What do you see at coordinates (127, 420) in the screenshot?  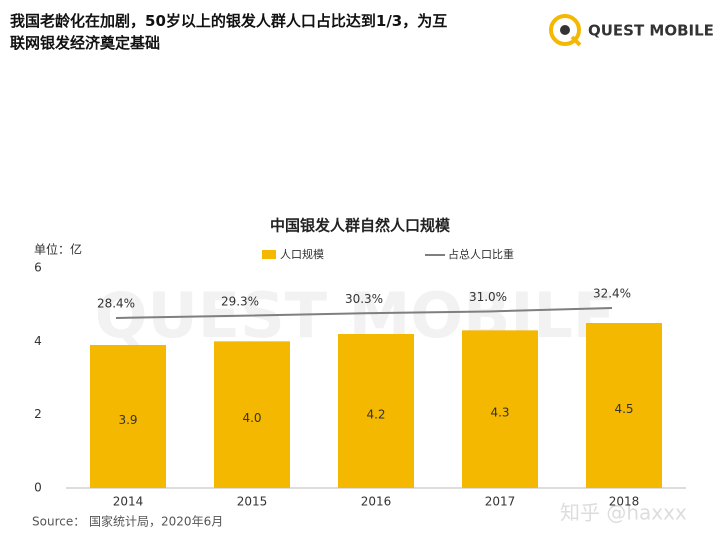 I see `bar-value-label: 3.9` at bounding box center [127, 420].